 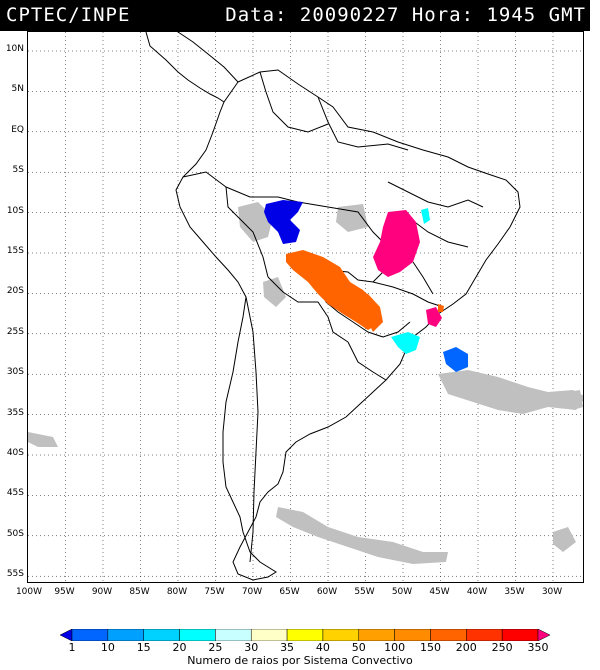 What do you see at coordinates (363, 123) in the screenshot?
I see `guianas-border` at bounding box center [363, 123].